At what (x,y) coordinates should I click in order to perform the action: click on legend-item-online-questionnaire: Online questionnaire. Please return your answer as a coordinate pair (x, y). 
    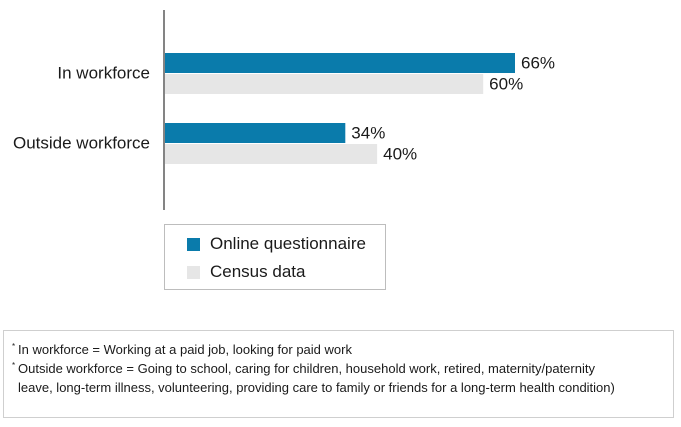
    Looking at the image, I should click on (276, 244).